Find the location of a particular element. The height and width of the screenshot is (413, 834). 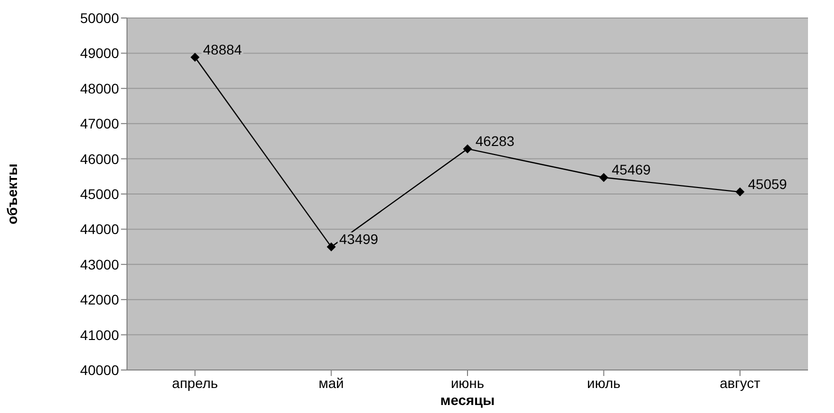

y-tick-label: 43000 is located at coordinates (100, 264).